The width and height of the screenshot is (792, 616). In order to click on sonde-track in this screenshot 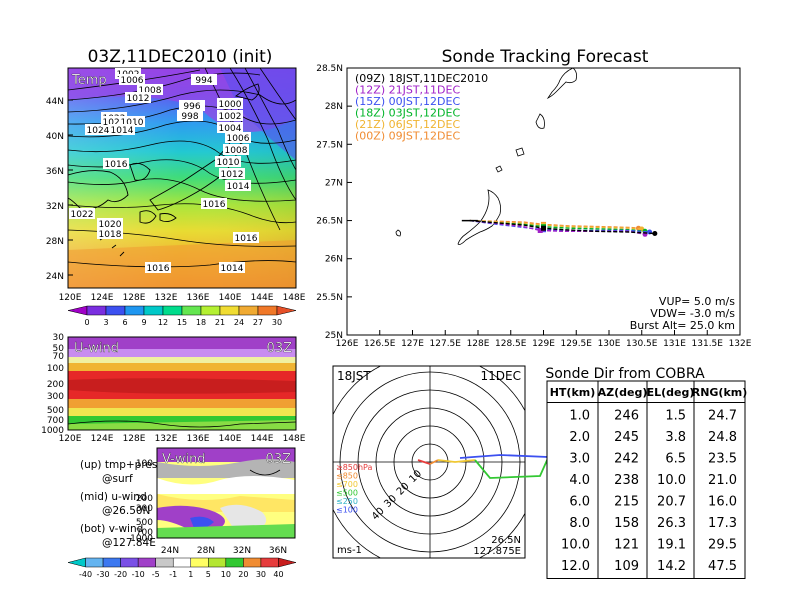, I will do `click(562, 227)`.